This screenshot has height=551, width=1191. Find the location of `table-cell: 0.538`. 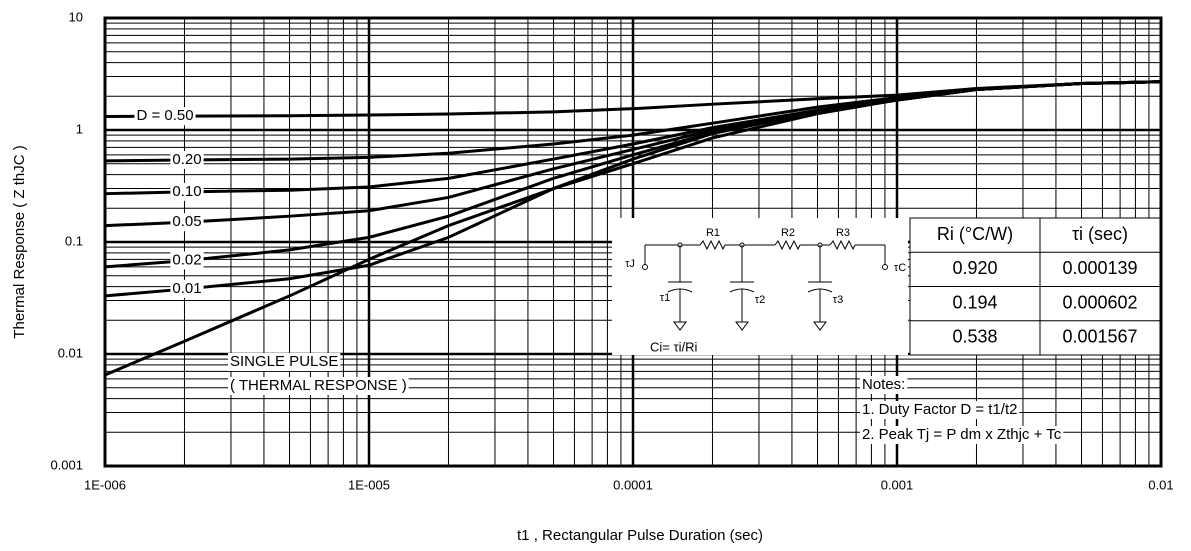

table-cell: 0.538 is located at coordinates (974, 337).